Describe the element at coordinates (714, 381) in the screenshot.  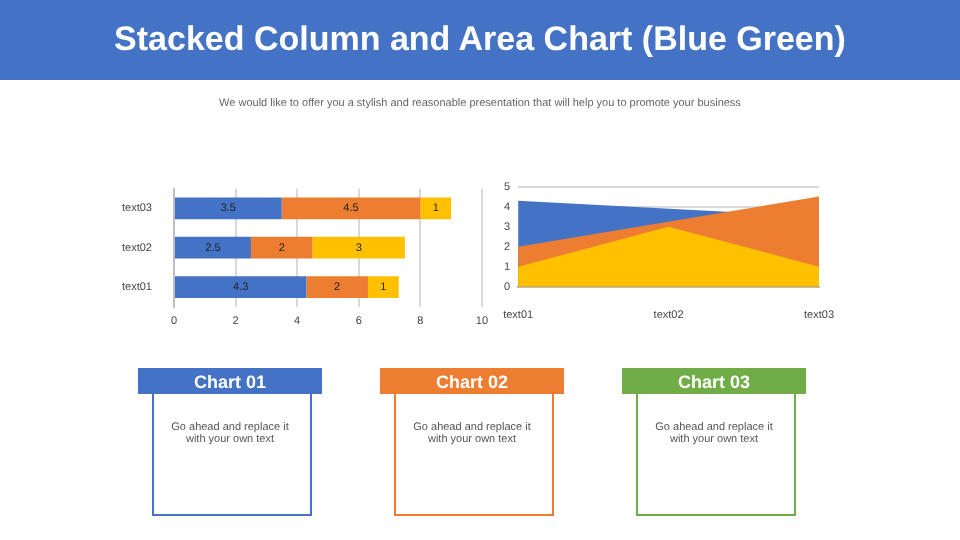
I see `caption: Chart 03` at that location.